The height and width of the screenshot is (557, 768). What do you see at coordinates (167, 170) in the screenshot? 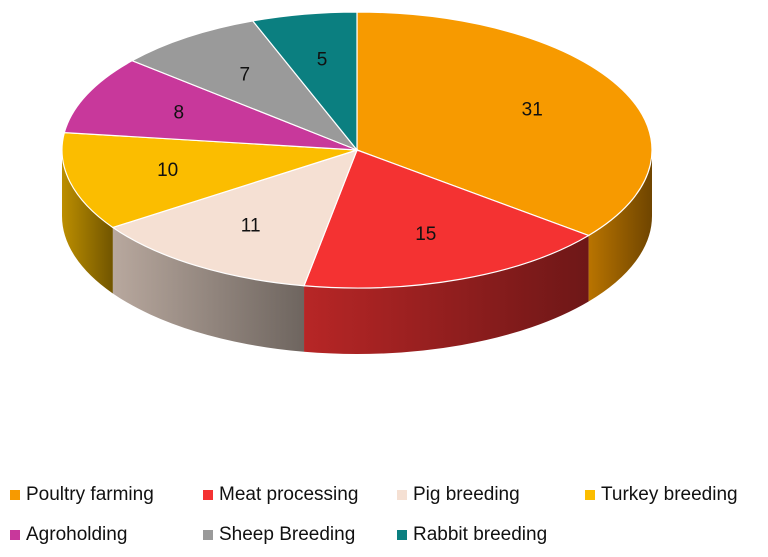
I see `data-label: 10` at bounding box center [167, 170].